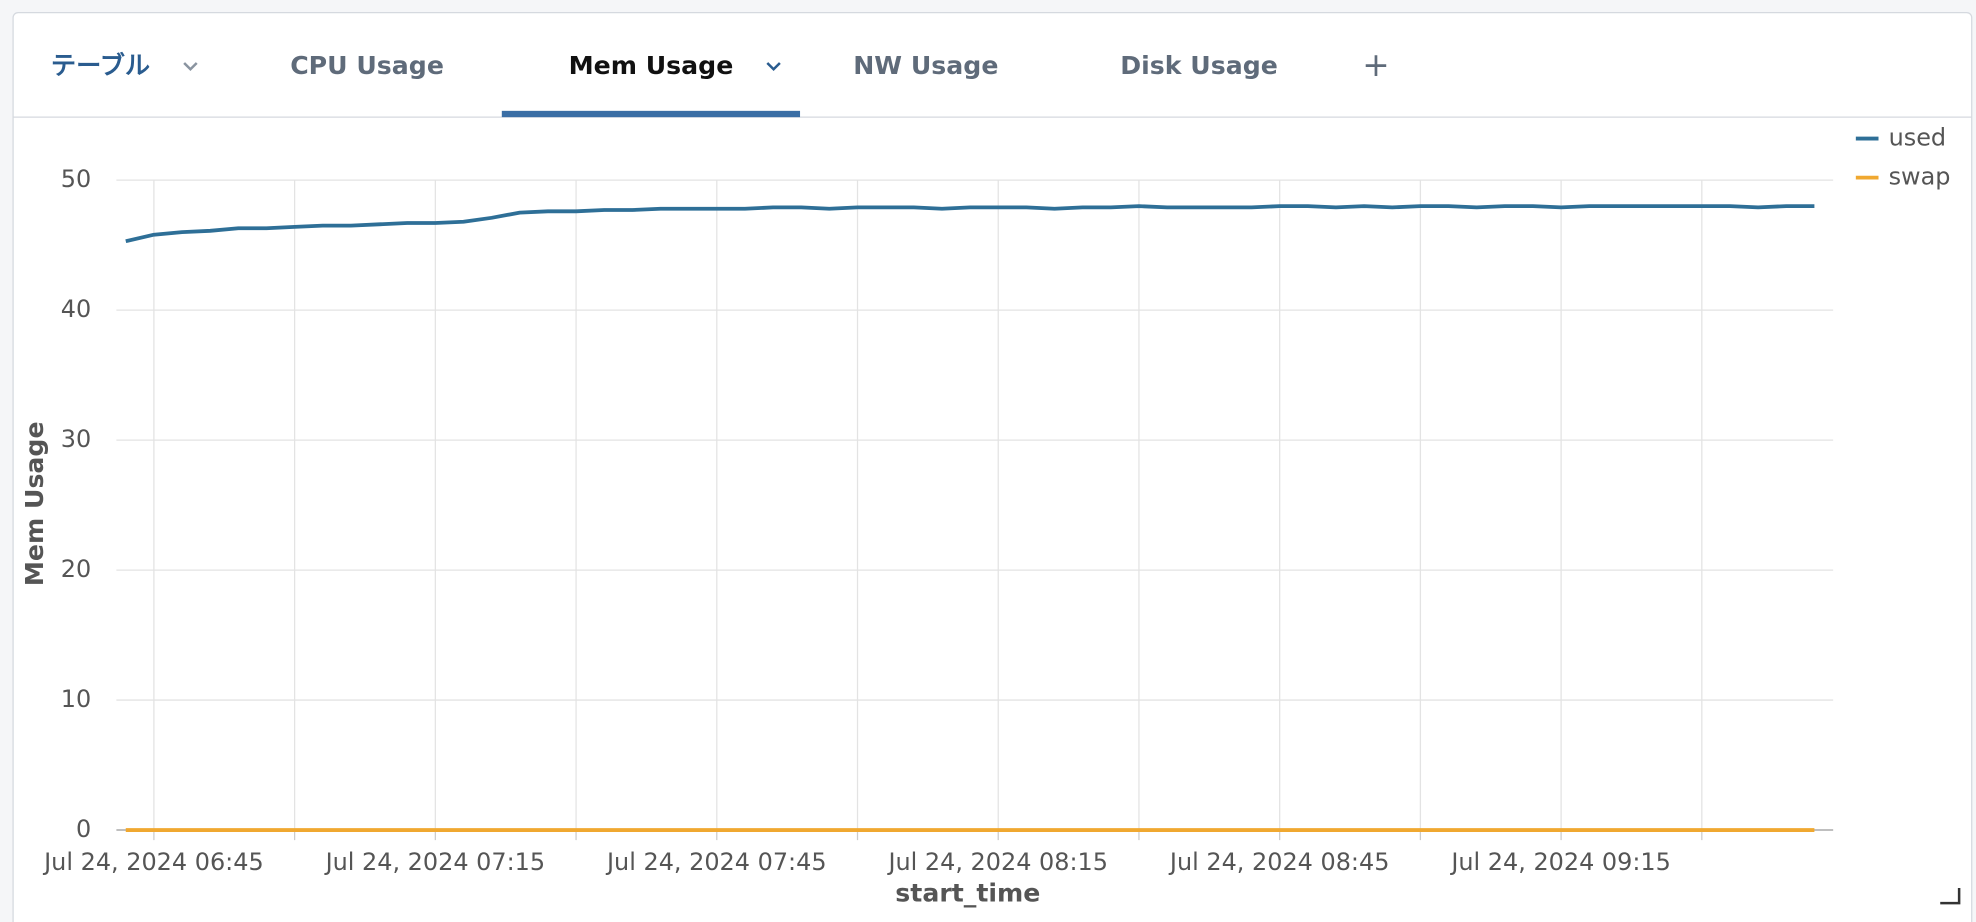  I want to click on resize-handle, so click(1950, 896).